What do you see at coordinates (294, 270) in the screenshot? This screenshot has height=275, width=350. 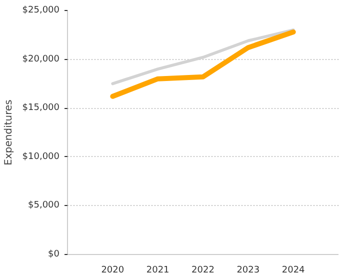 I see `x-tick-label: 2024` at bounding box center [294, 270].